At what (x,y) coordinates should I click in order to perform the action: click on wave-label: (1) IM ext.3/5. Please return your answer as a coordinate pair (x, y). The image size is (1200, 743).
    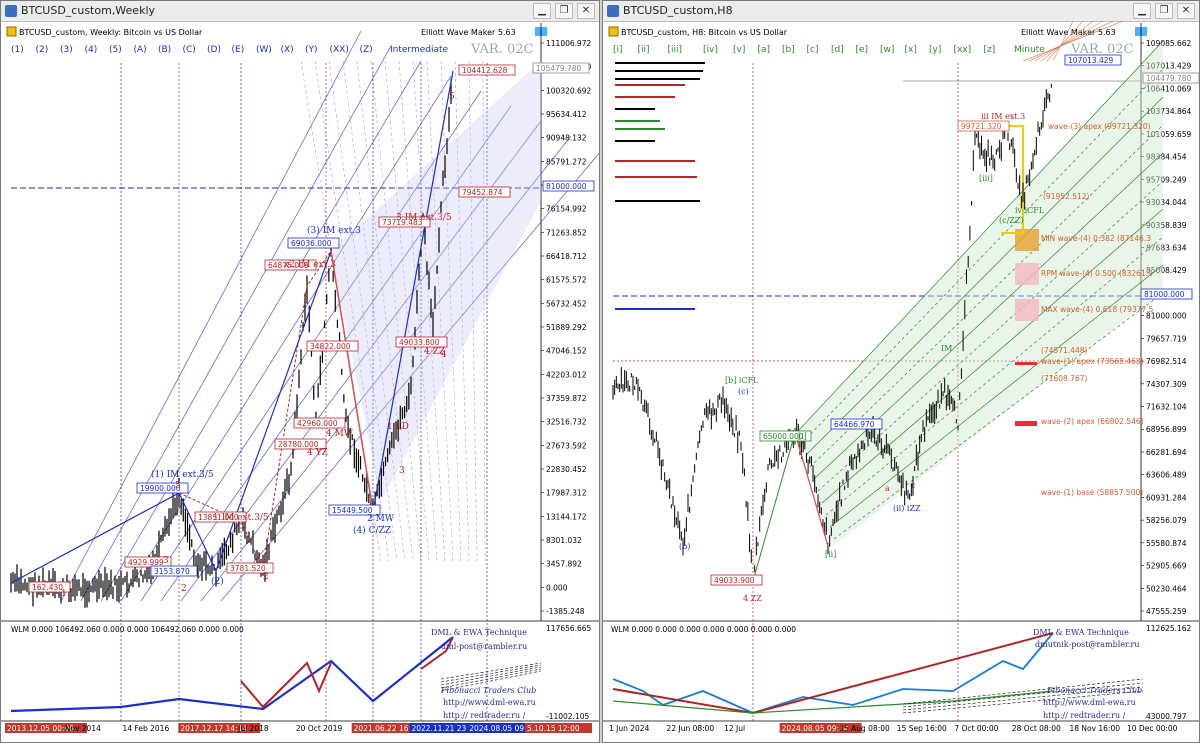
    Looking at the image, I should click on (182, 474).